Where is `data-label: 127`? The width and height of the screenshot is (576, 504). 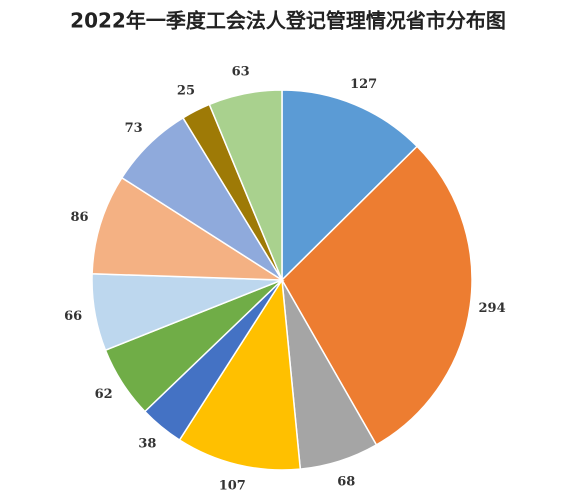 data-label: 127 is located at coordinates (363, 84).